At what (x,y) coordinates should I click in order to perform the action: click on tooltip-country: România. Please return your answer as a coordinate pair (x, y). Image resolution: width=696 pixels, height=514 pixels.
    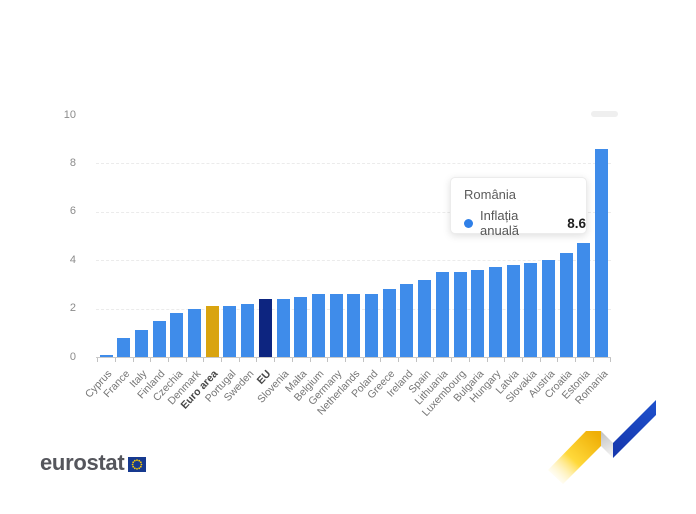
    Looking at the image, I should click on (490, 194).